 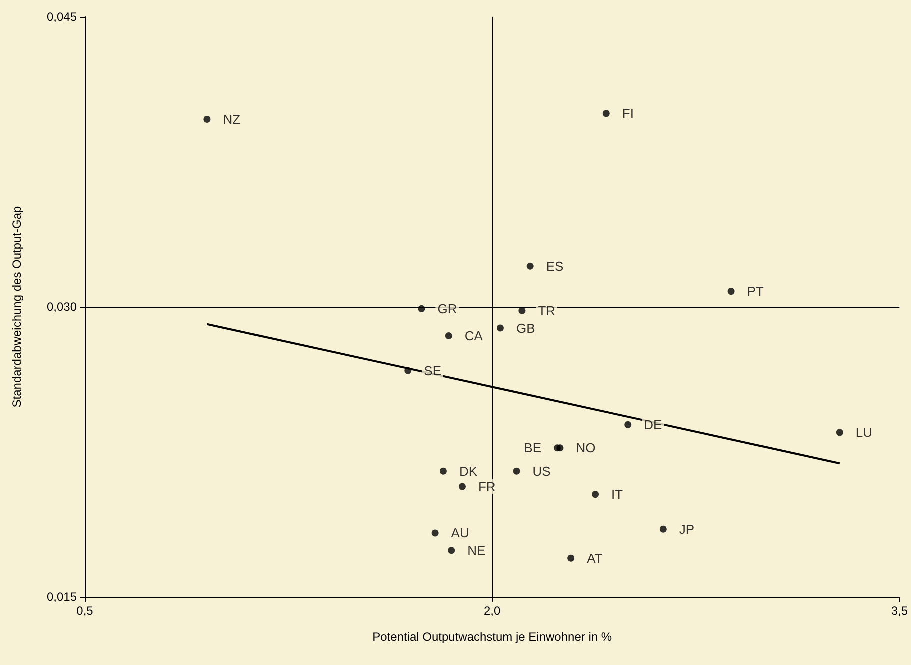 I want to click on annotation: NO, so click(x=586, y=448).